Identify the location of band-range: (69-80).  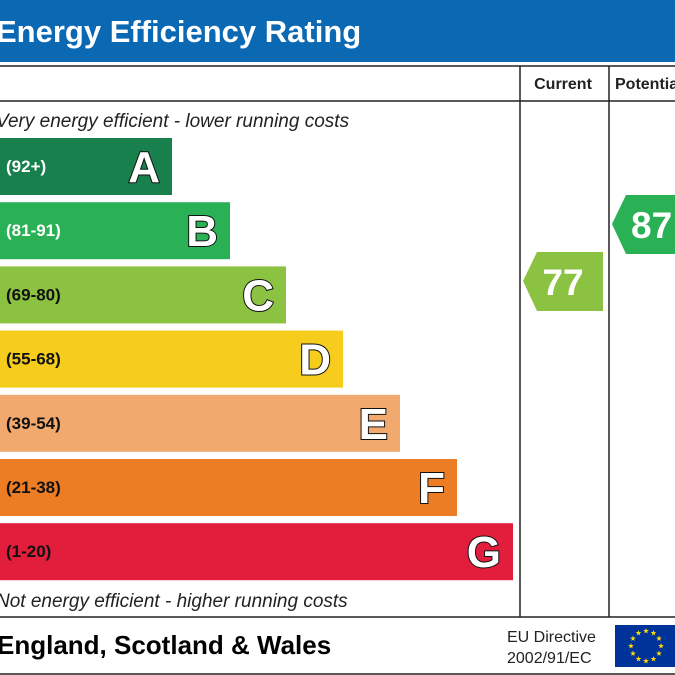
(33, 294).